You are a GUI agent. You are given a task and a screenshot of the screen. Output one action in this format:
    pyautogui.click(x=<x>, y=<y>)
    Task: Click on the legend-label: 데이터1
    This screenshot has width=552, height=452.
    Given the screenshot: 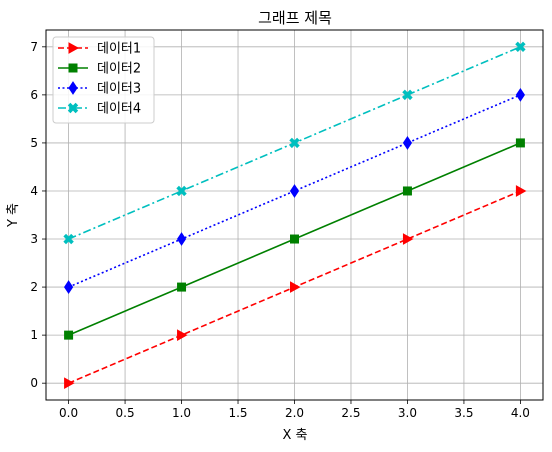 What is the action you would take?
    pyautogui.click(x=119, y=49)
    